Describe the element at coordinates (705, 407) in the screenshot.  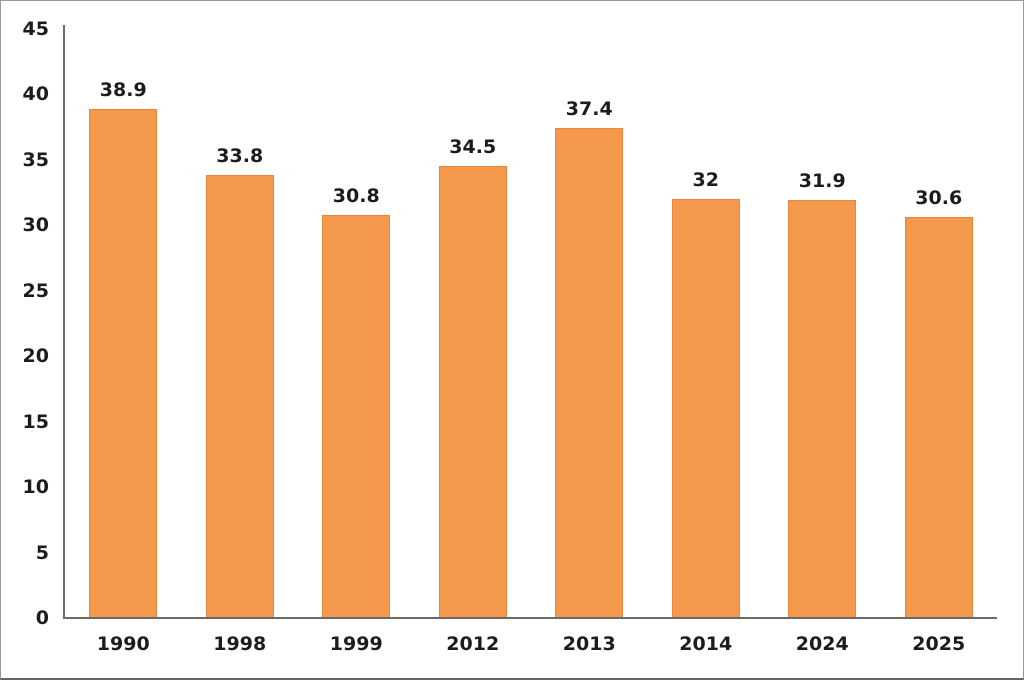
I see `bar-2014` at that location.